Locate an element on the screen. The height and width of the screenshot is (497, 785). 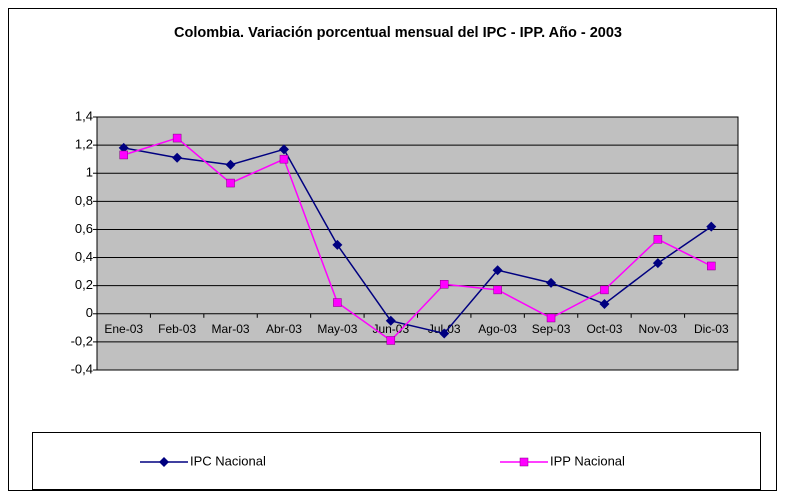
x-tick-label: Dic-03 is located at coordinates (711, 329).